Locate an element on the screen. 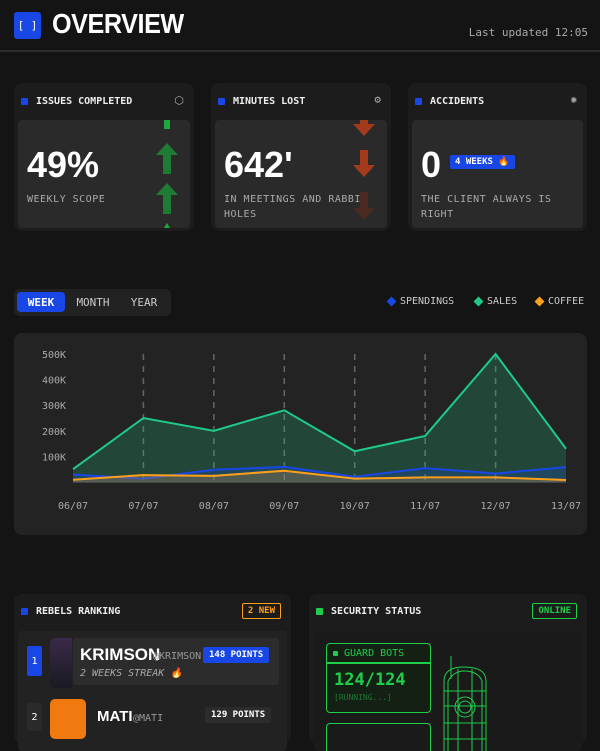 This screenshot has width=600, height=751. security-body: GUARD BOTS 124/124 [RUNNING...] is located at coordinates (448, 691).